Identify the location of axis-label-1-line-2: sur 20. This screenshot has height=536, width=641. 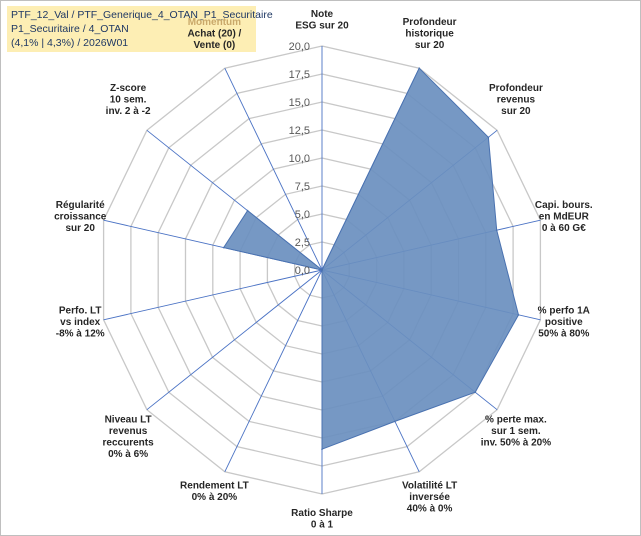
(430, 45).